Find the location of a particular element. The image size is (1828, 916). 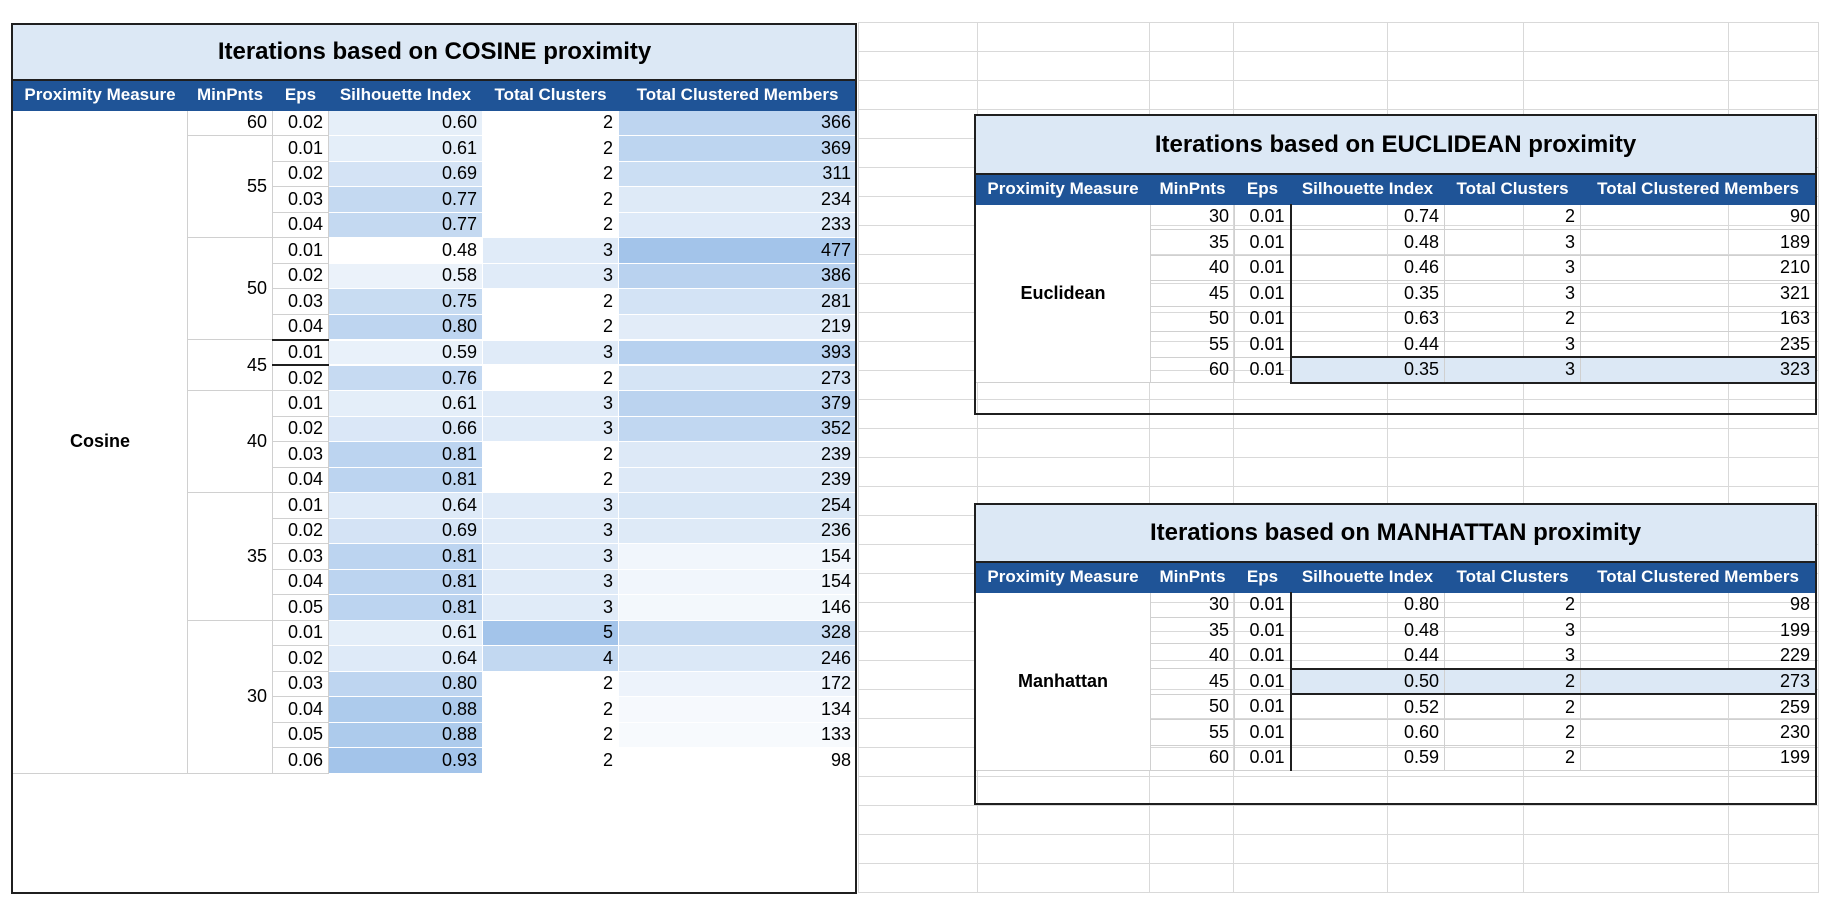

silhouette-index-cell: 0.60 is located at coordinates (1367, 732).